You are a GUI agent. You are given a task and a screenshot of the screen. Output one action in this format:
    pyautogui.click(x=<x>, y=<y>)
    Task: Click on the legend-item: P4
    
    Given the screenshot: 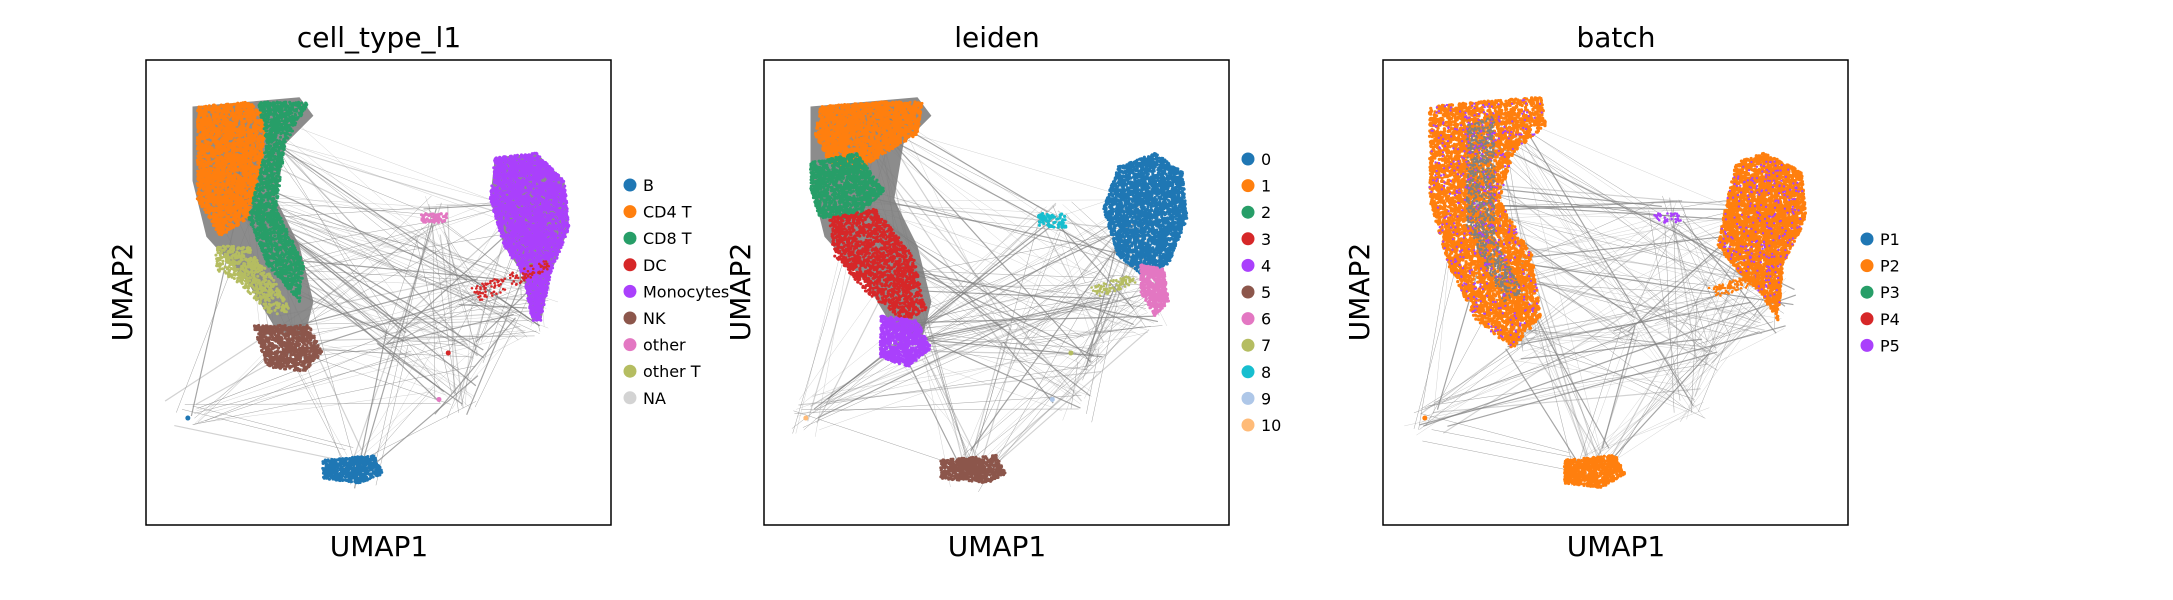 What is the action you would take?
    pyautogui.click(x=1880, y=319)
    